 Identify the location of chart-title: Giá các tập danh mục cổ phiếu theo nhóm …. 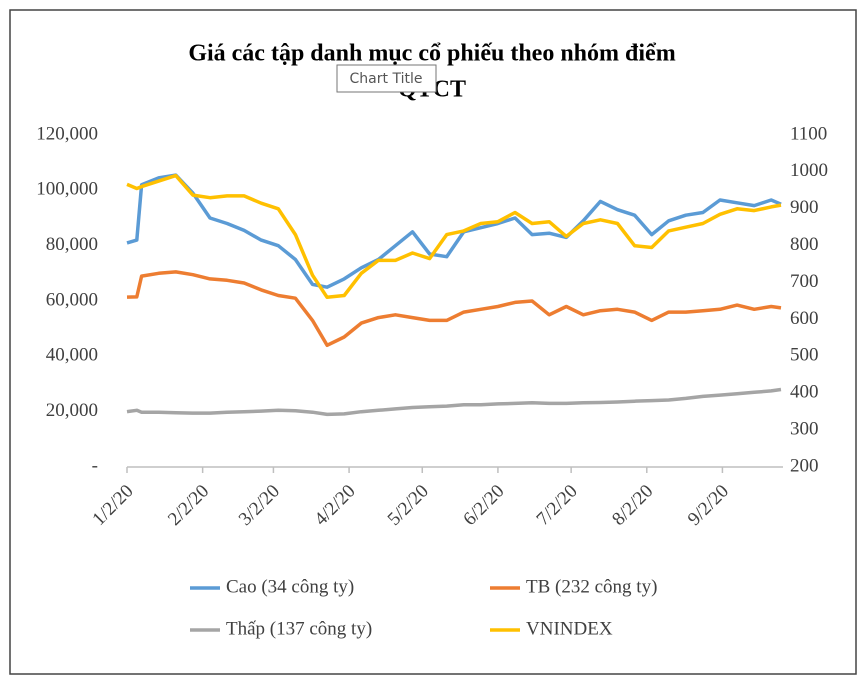
(431, 54).